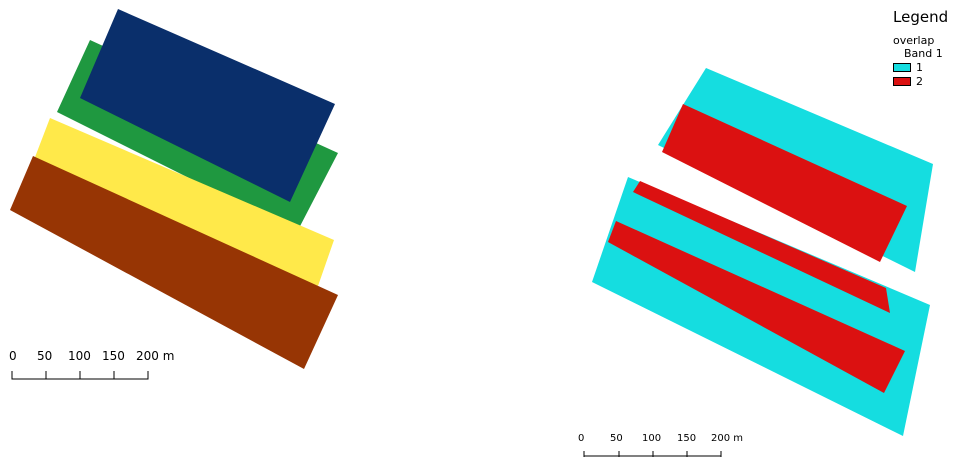  Describe the element at coordinates (652, 454) in the screenshot. I see `right-scale-line` at that location.